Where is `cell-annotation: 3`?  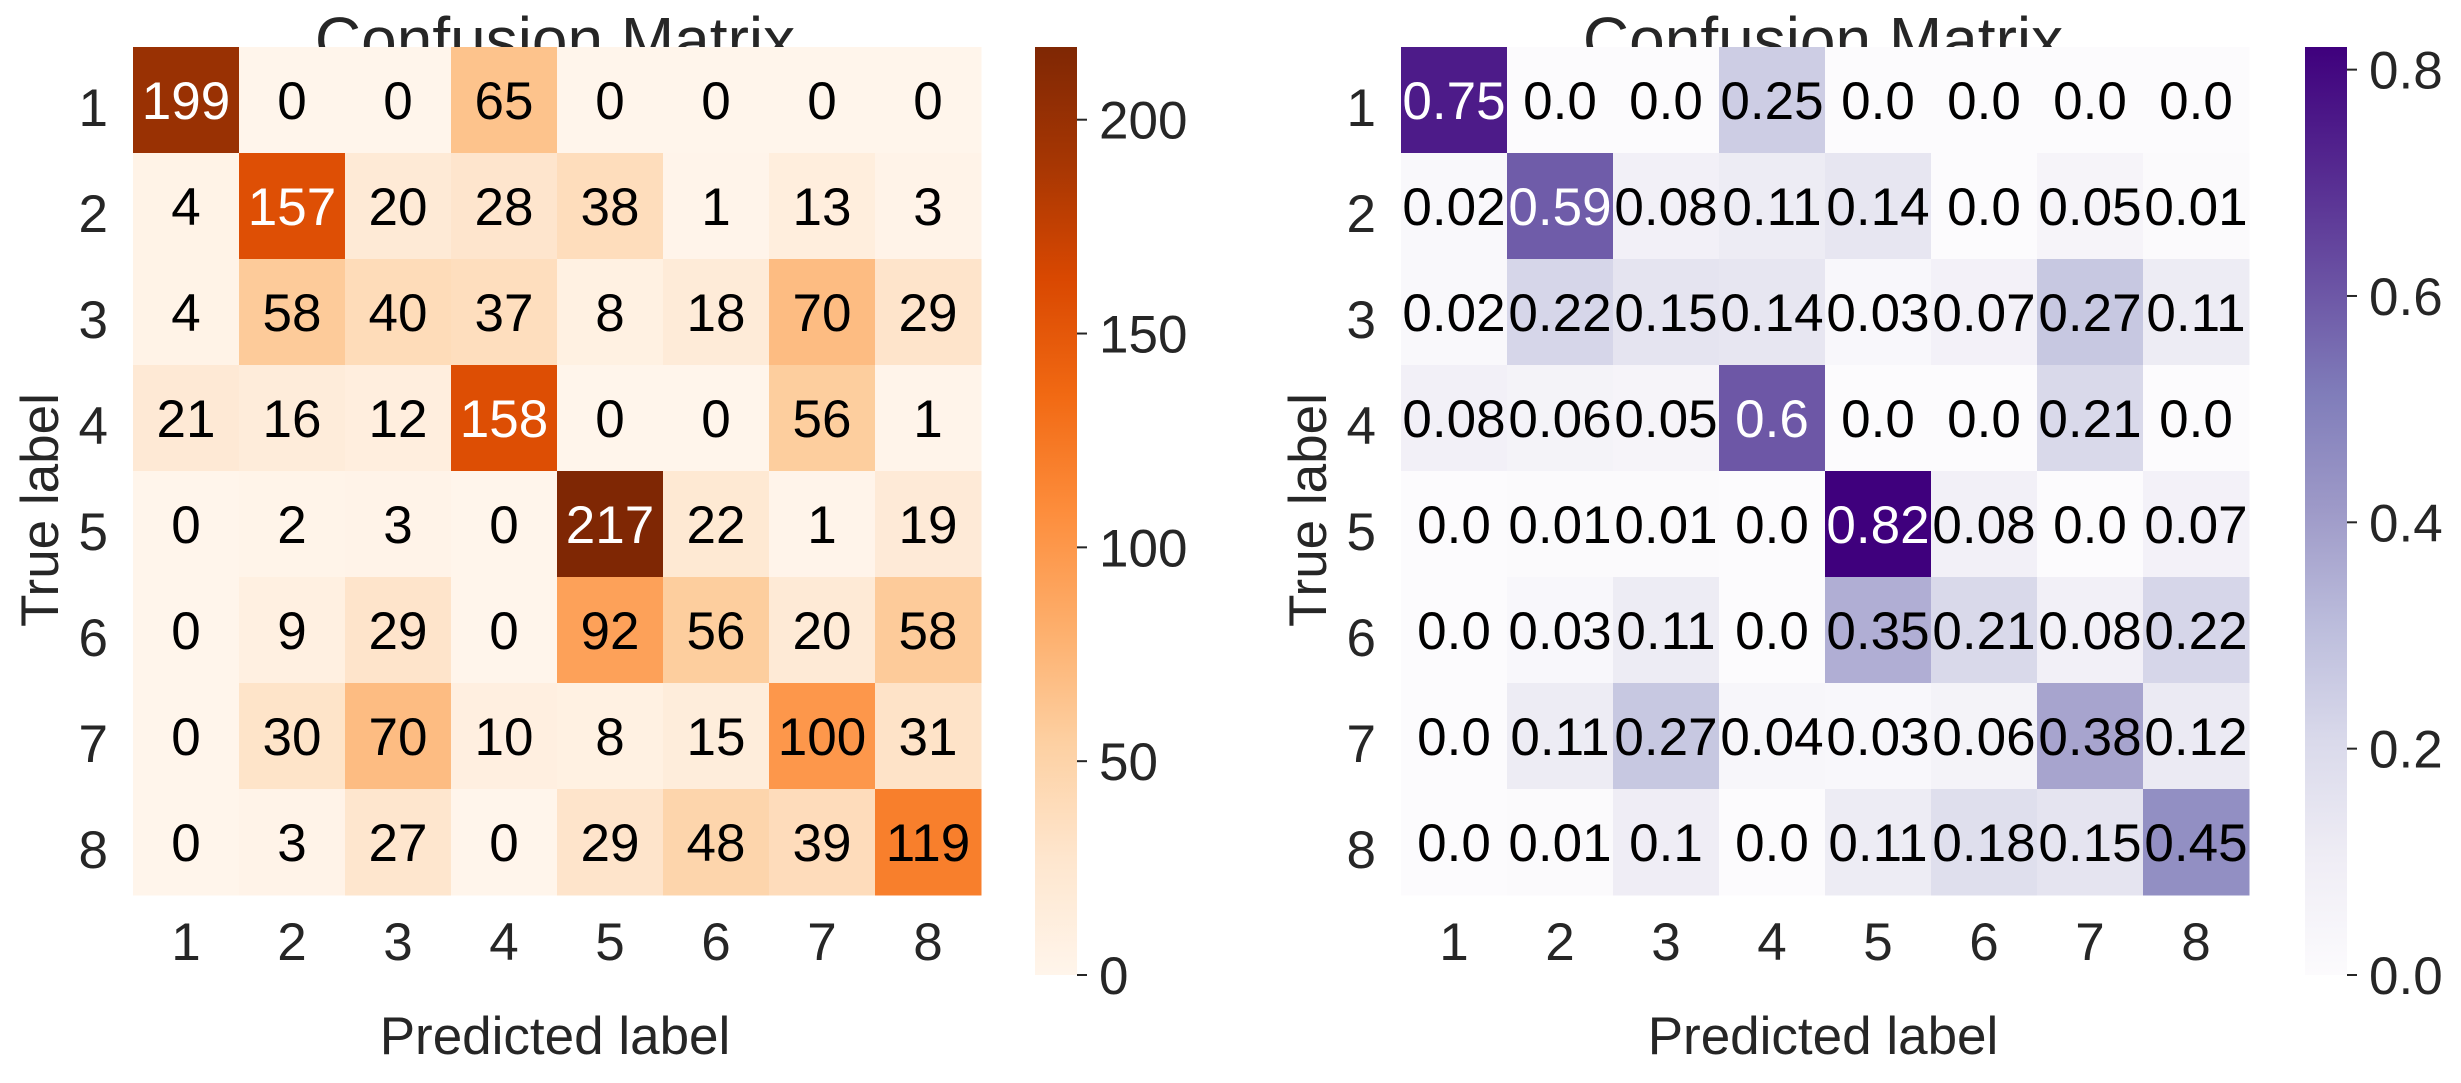 cell-annotation: 3 is located at coordinates (291, 843).